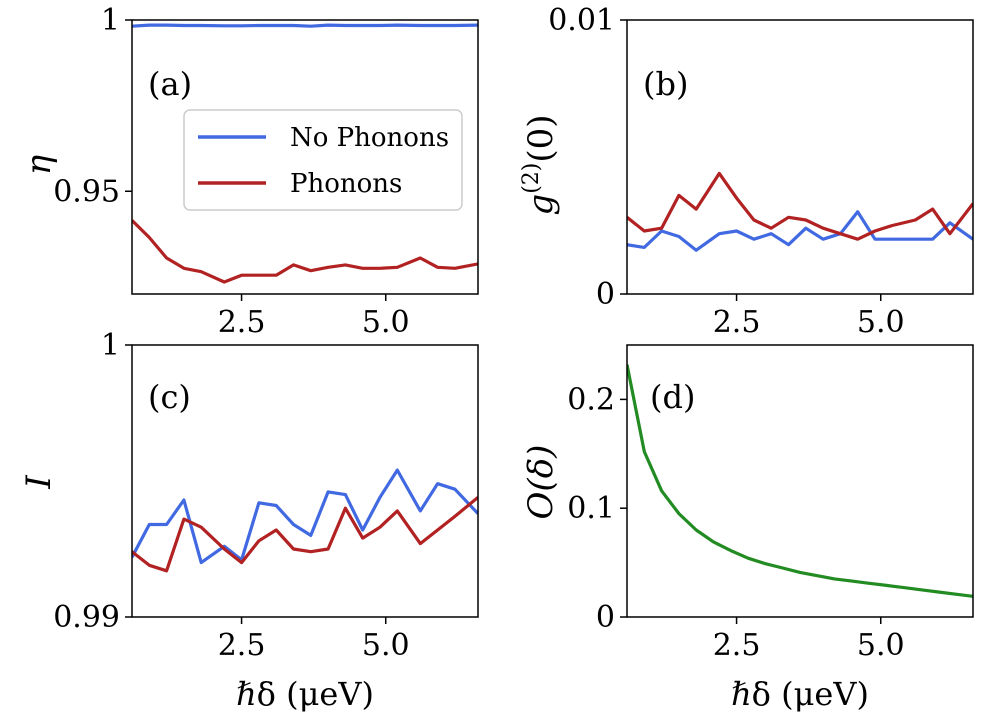 The image size is (986, 725). What do you see at coordinates (305, 251) in the screenshot?
I see `panel-a-series-phonons` at bounding box center [305, 251].